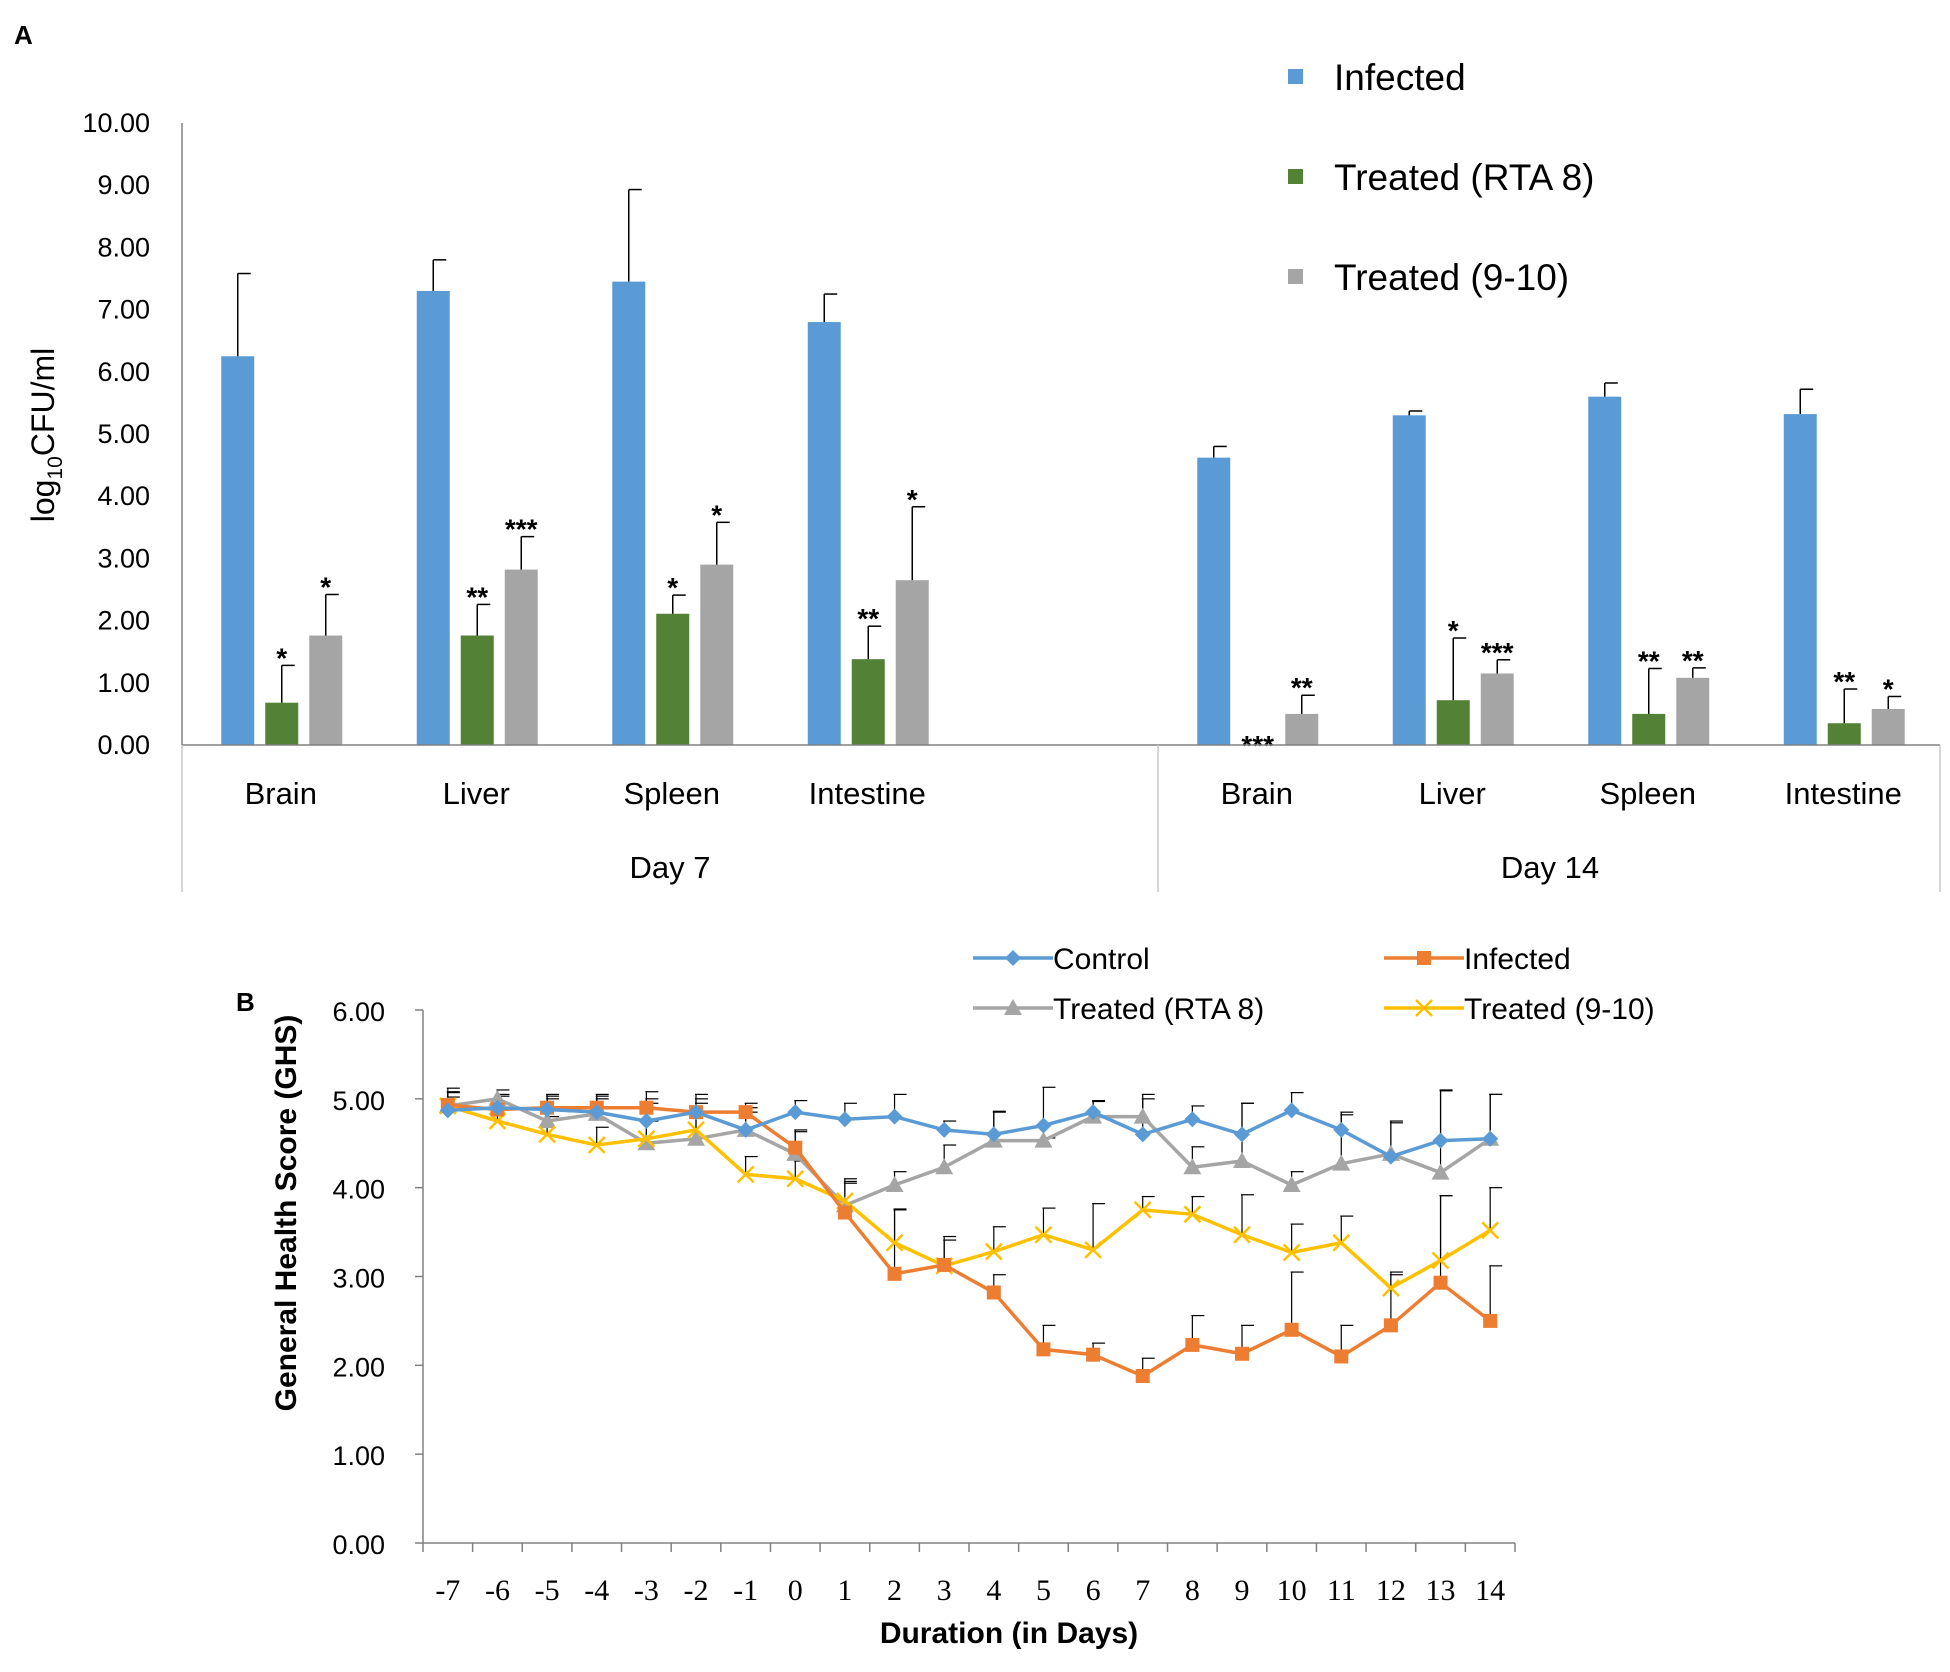  Describe the element at coordinates (1647, 793) in the screenshot. I see `a-category-label: Spleen` at that location.